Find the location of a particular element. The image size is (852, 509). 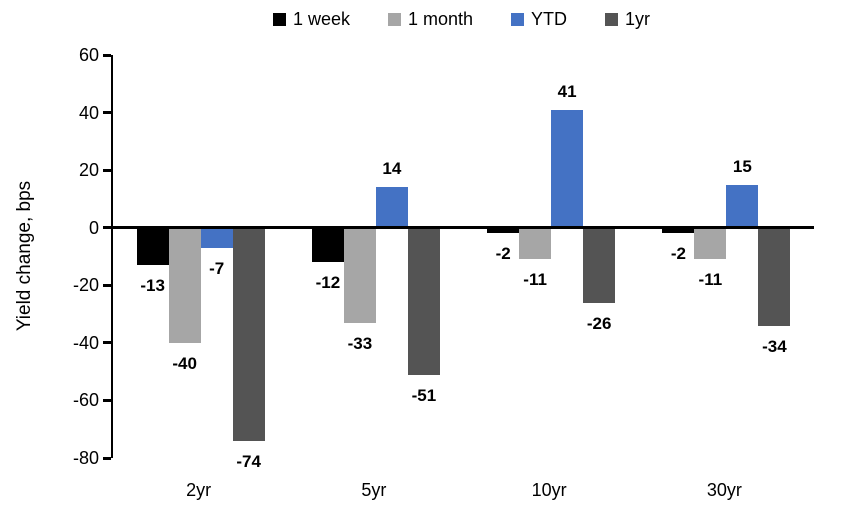

bar-value-label: -13 is located at coordinates (152, 286).